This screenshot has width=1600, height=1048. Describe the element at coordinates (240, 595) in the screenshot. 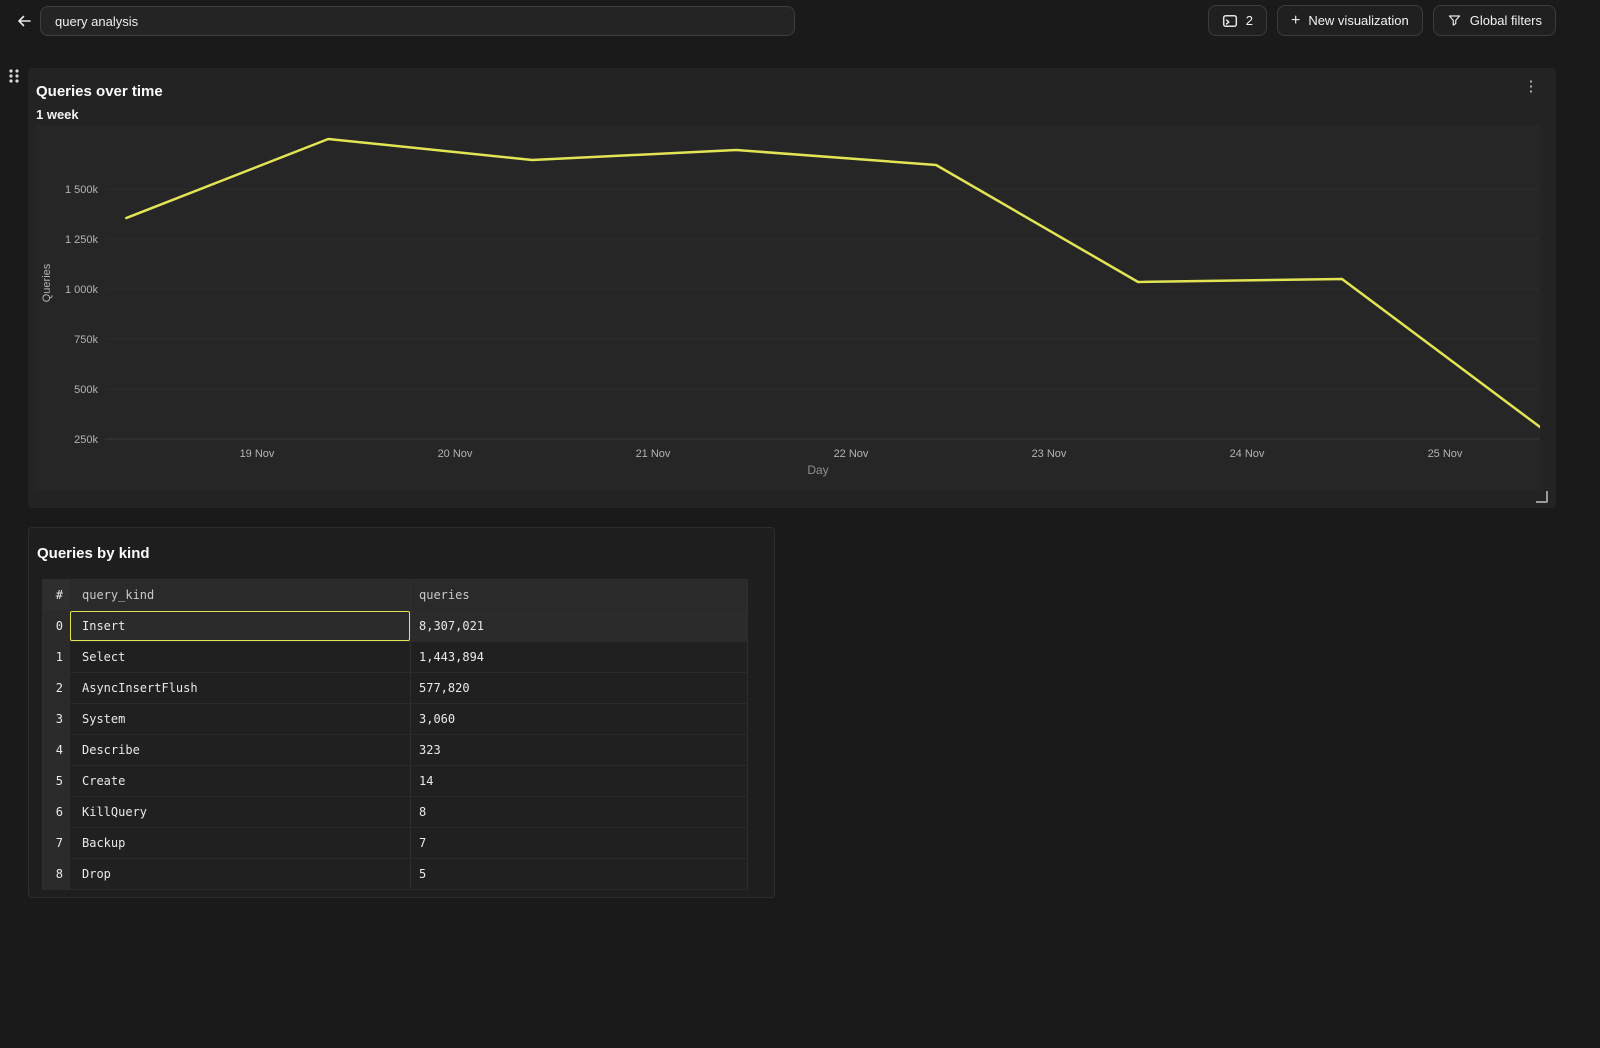

I see `header-query-kind: query_kind` at that location.